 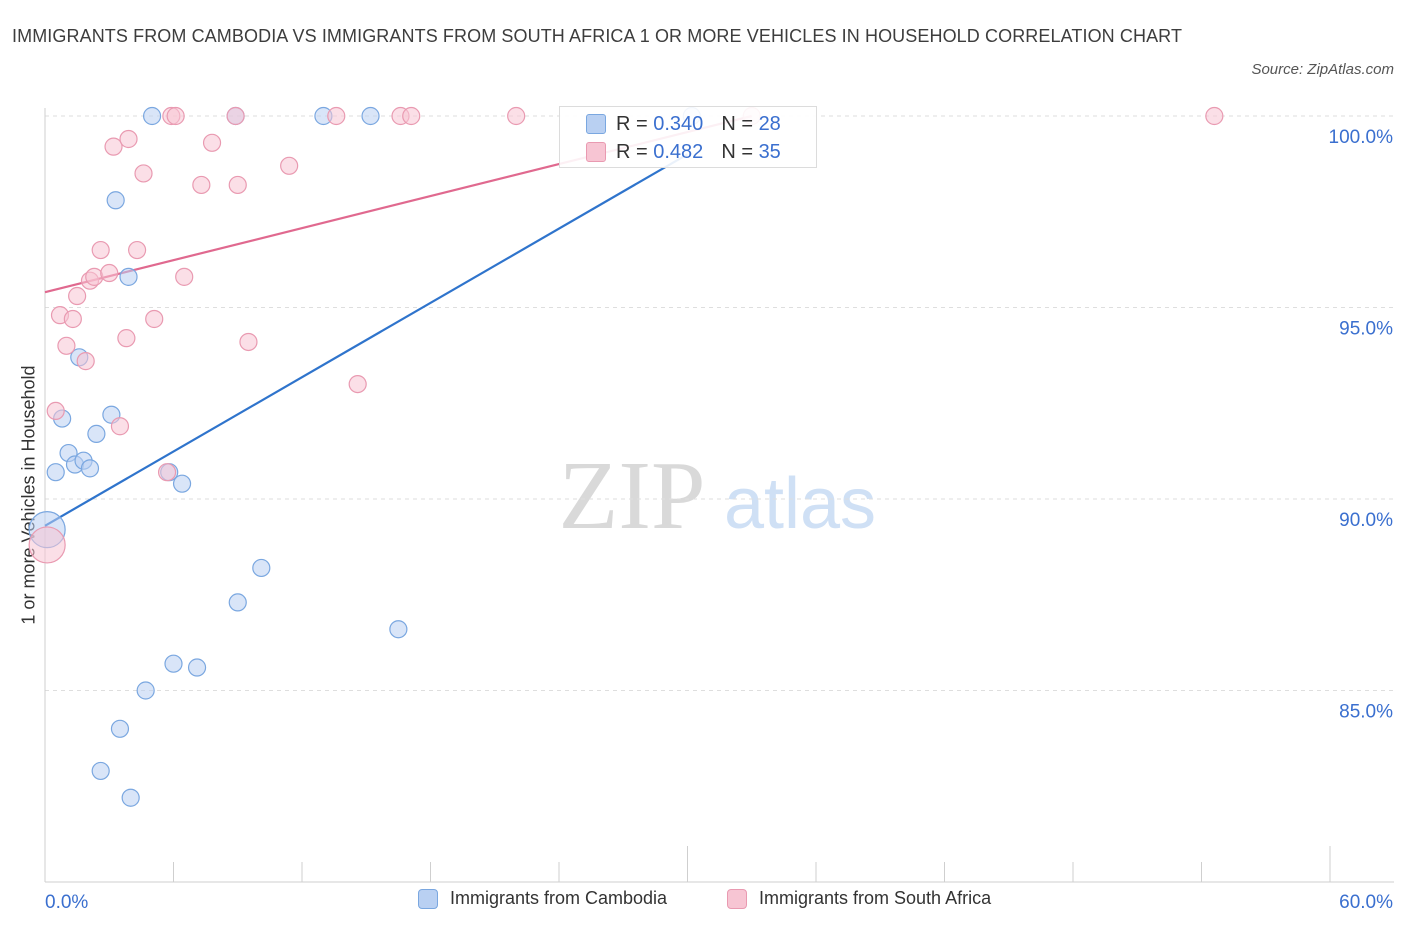 What do you see at coordinates (678, 123) in the screenshot?
I see `r-value-cambodia: 0.340` at bounding box center [678, 123].